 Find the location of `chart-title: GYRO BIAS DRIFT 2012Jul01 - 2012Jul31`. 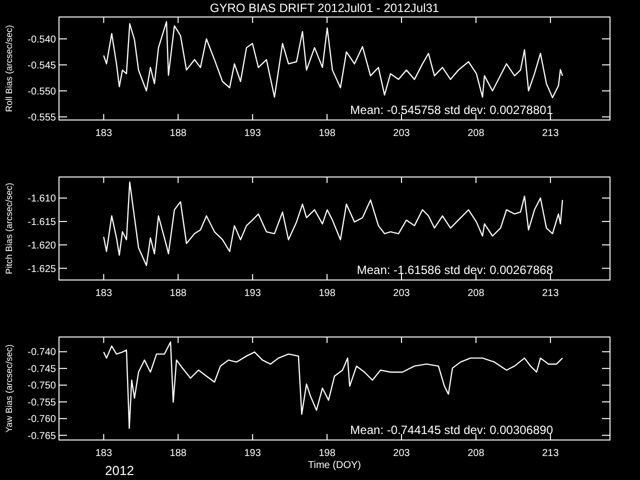

chart-title: GYRO BIAS DRIFT 2012Jul01 - 2012Jul31 is located at coordinates (325, 8).